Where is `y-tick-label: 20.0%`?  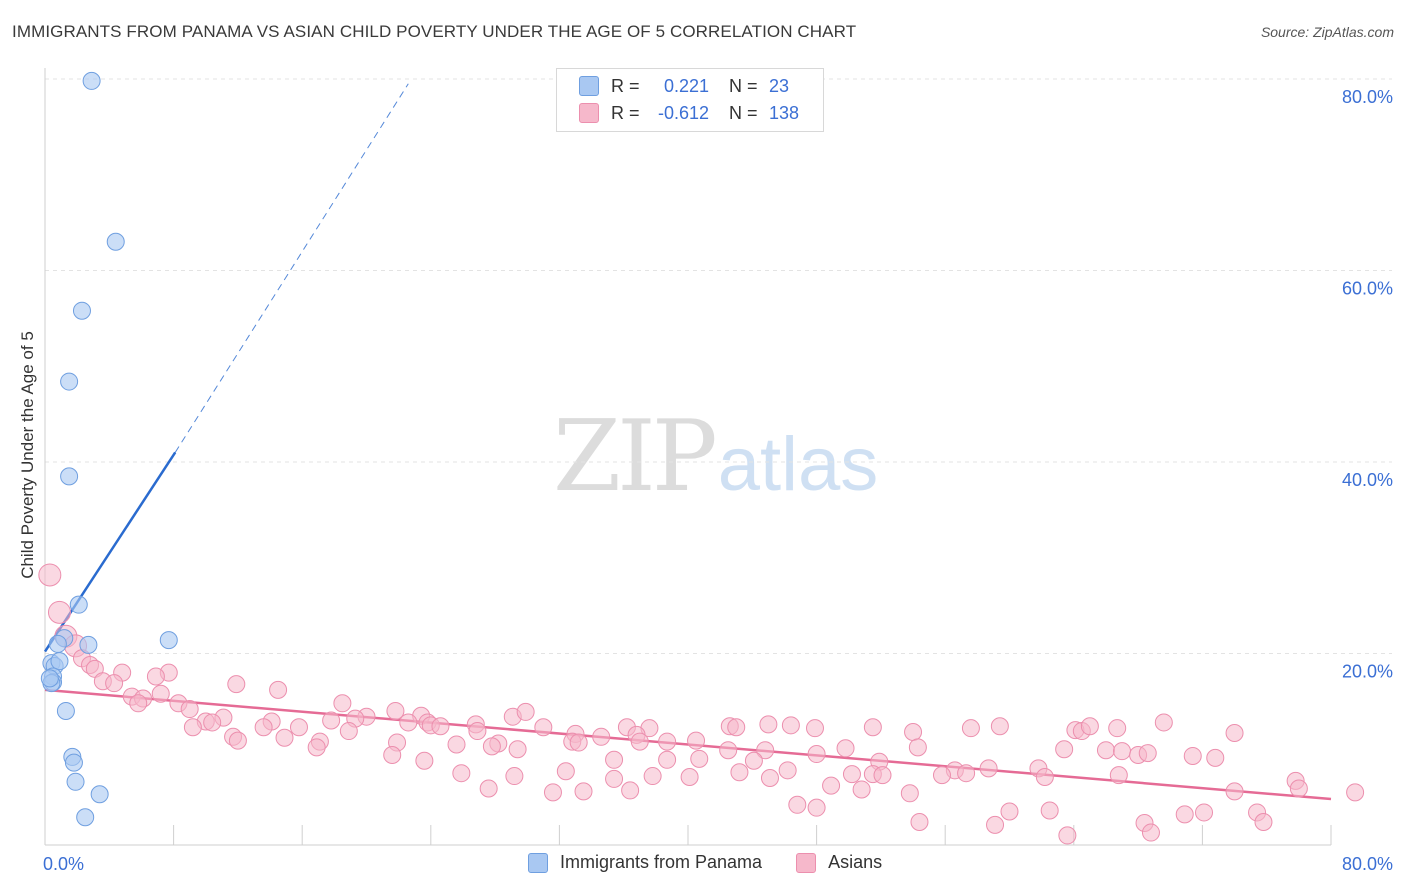 y-tick-label: 20.0% is located at coordinates (1367, 672).